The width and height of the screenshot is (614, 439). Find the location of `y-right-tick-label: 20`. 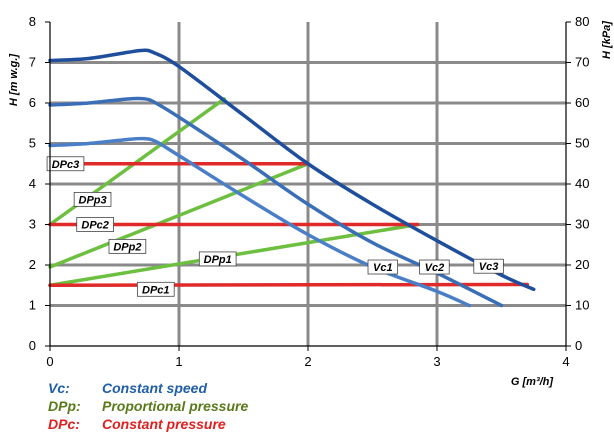

y-right-tick-label: 20 is located at coordinates (582, 264).